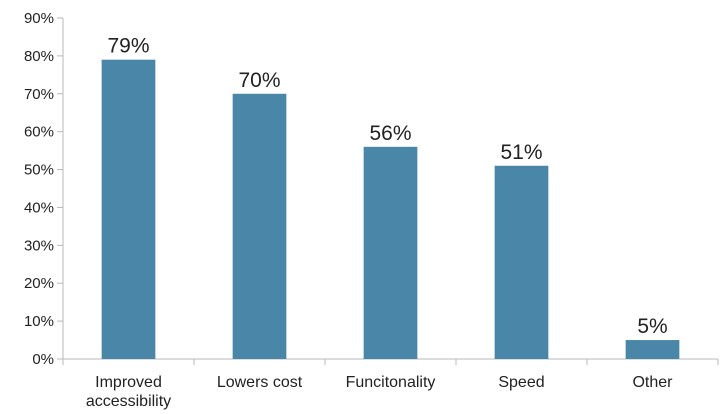  I want to click on y-tick-label: 20%, so click(39, 283).